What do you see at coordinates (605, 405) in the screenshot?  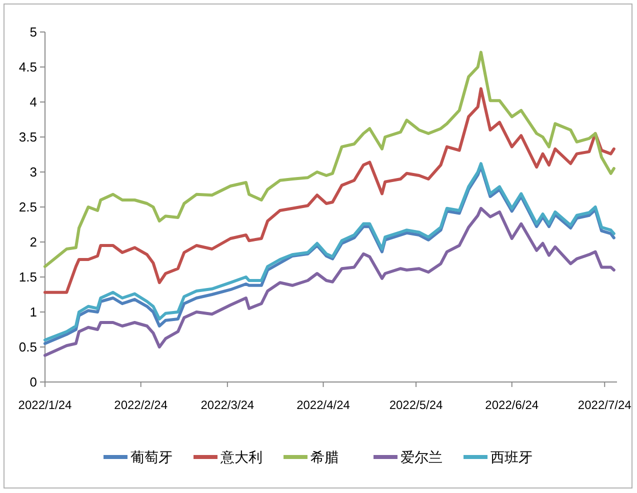 I see `x-tick-label: 2022/7/24` at bounding box center [605, 405].